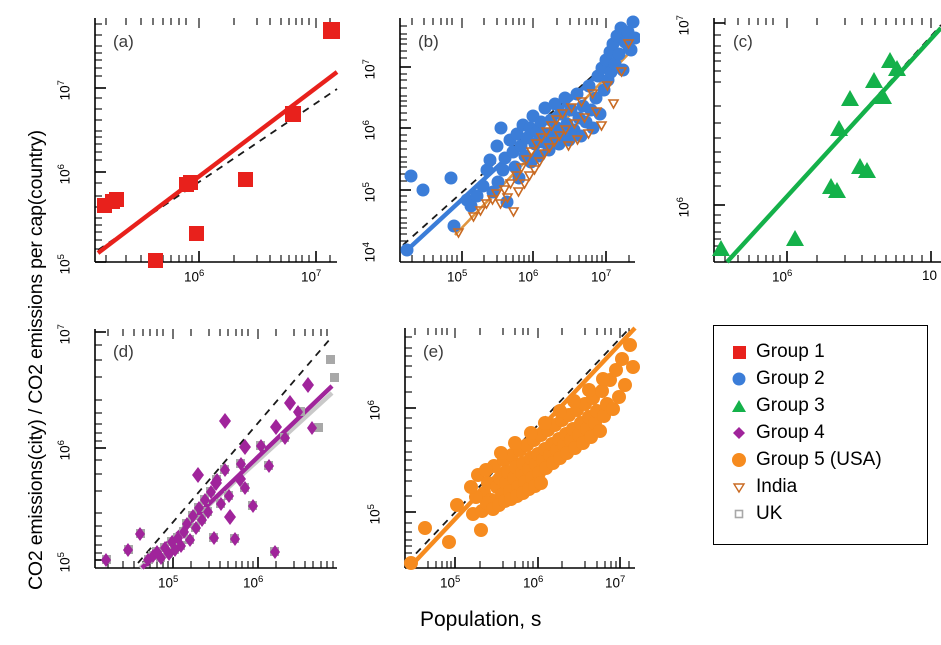  I want to click on square-icon, so click(739, 352).